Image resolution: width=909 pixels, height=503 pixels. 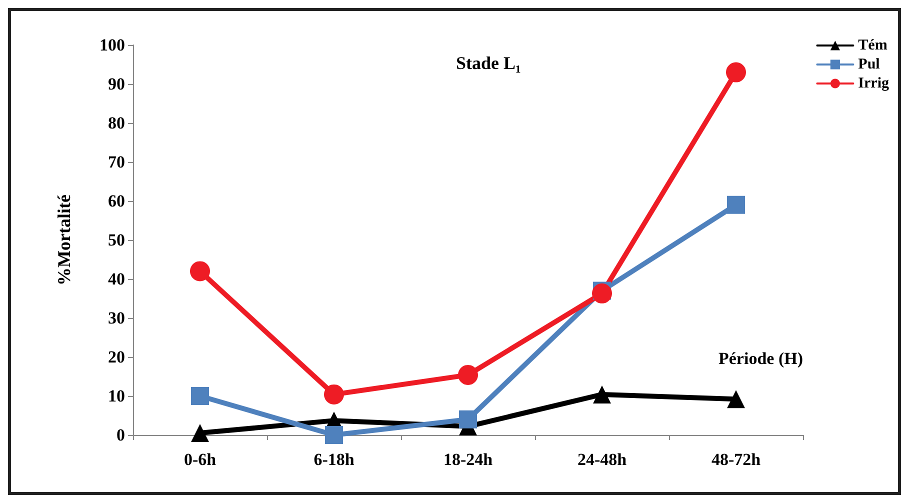 I want to click on y-tick-label: 80, so click(x=116, y=123).